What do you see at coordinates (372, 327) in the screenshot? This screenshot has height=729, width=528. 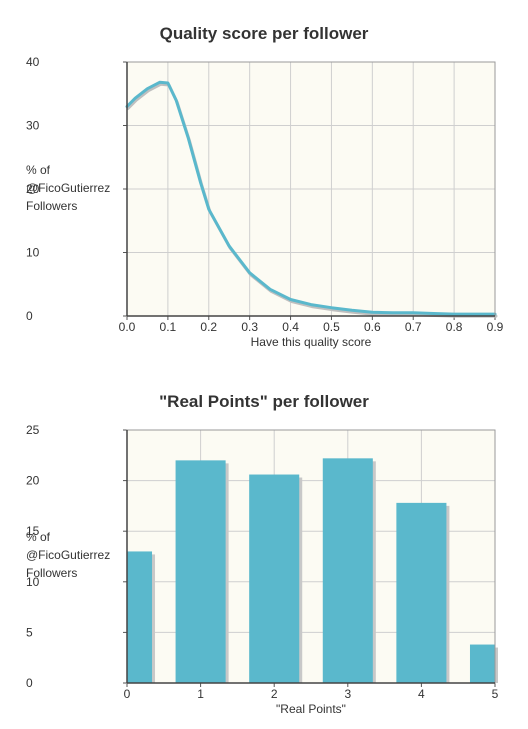 I see `x-tick-label: 0.6` at bounding box center [372, 327].